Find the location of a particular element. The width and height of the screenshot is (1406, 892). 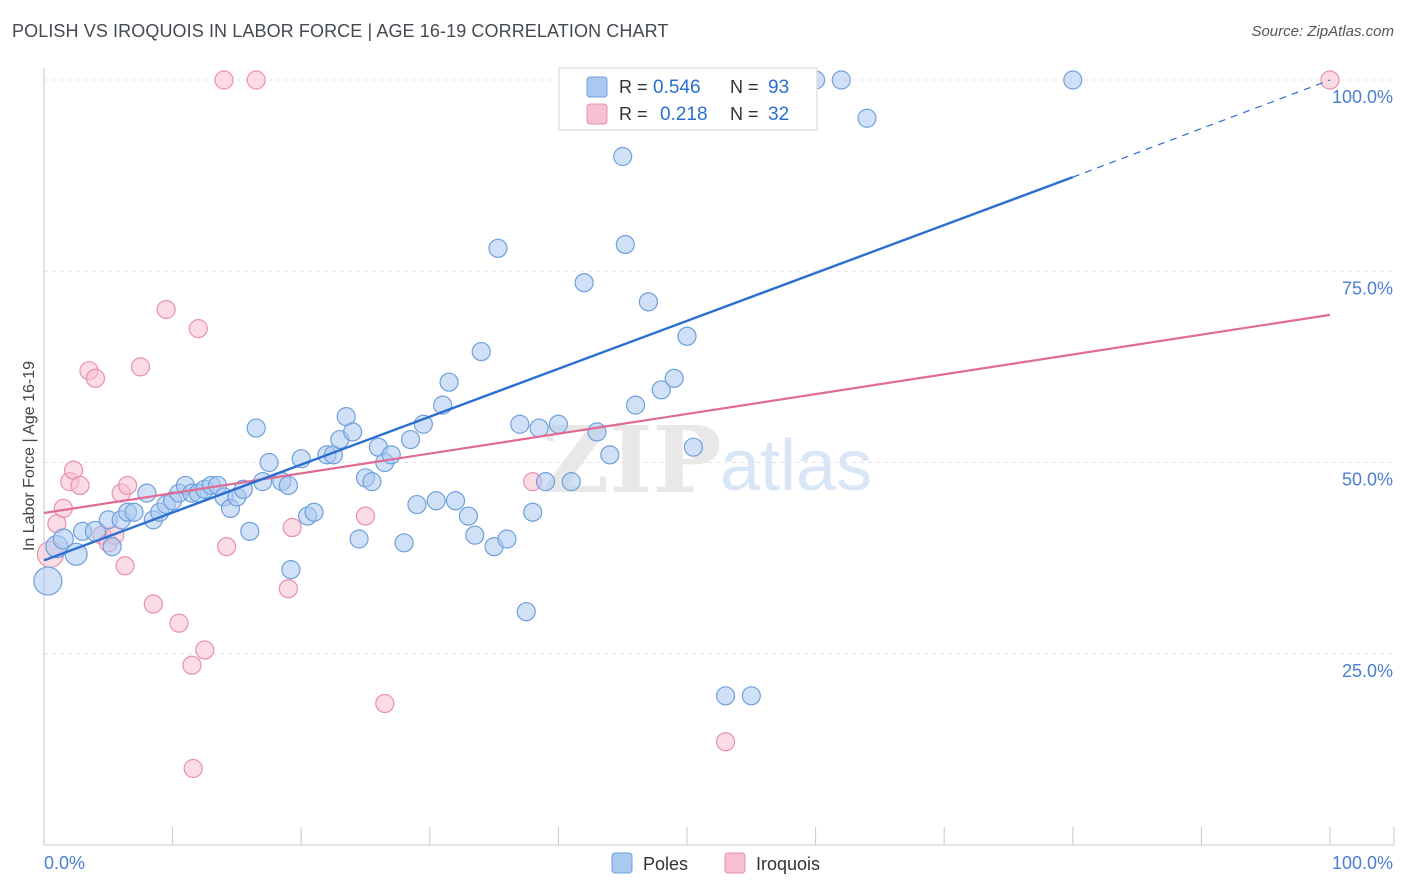

watermark-atlas: atlas is located at coordinates (796, 466).